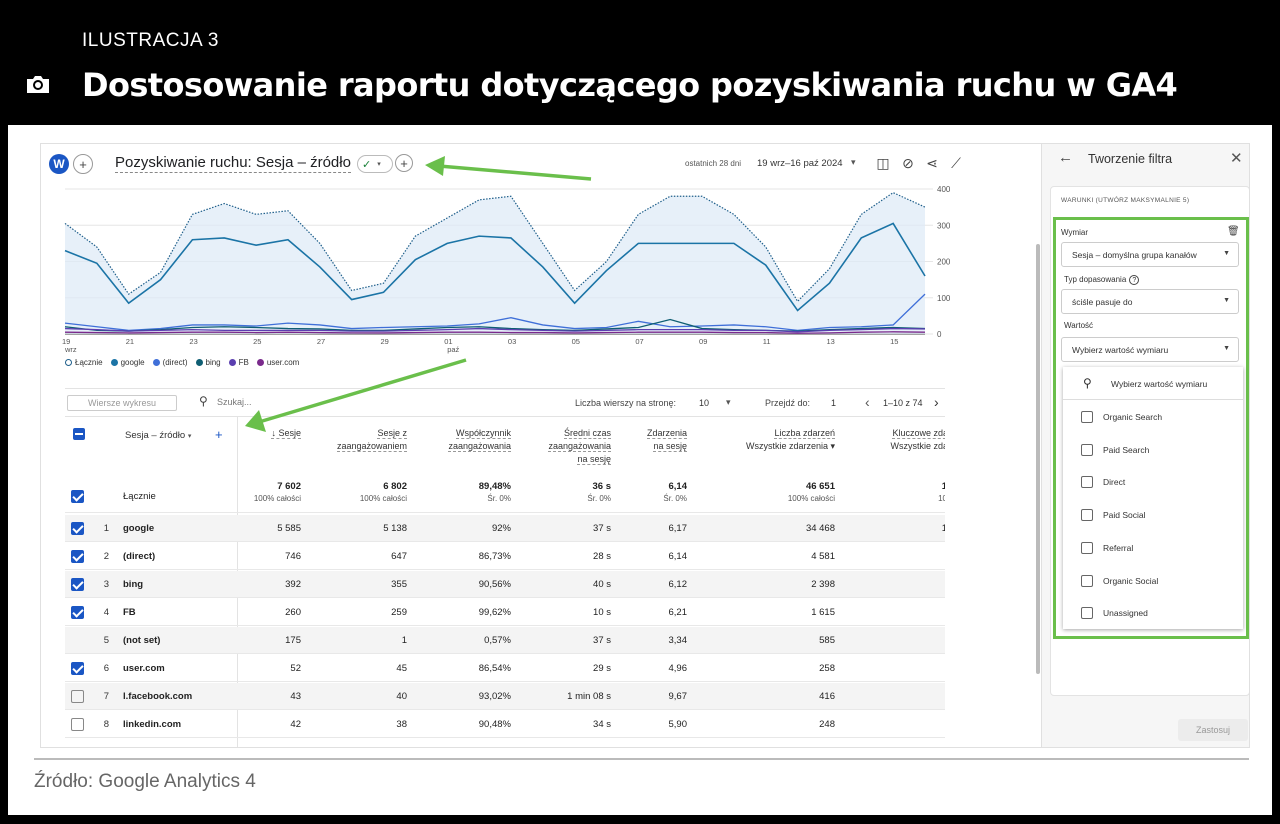  I want to click on legend-item: user.com, so click(277, 362).